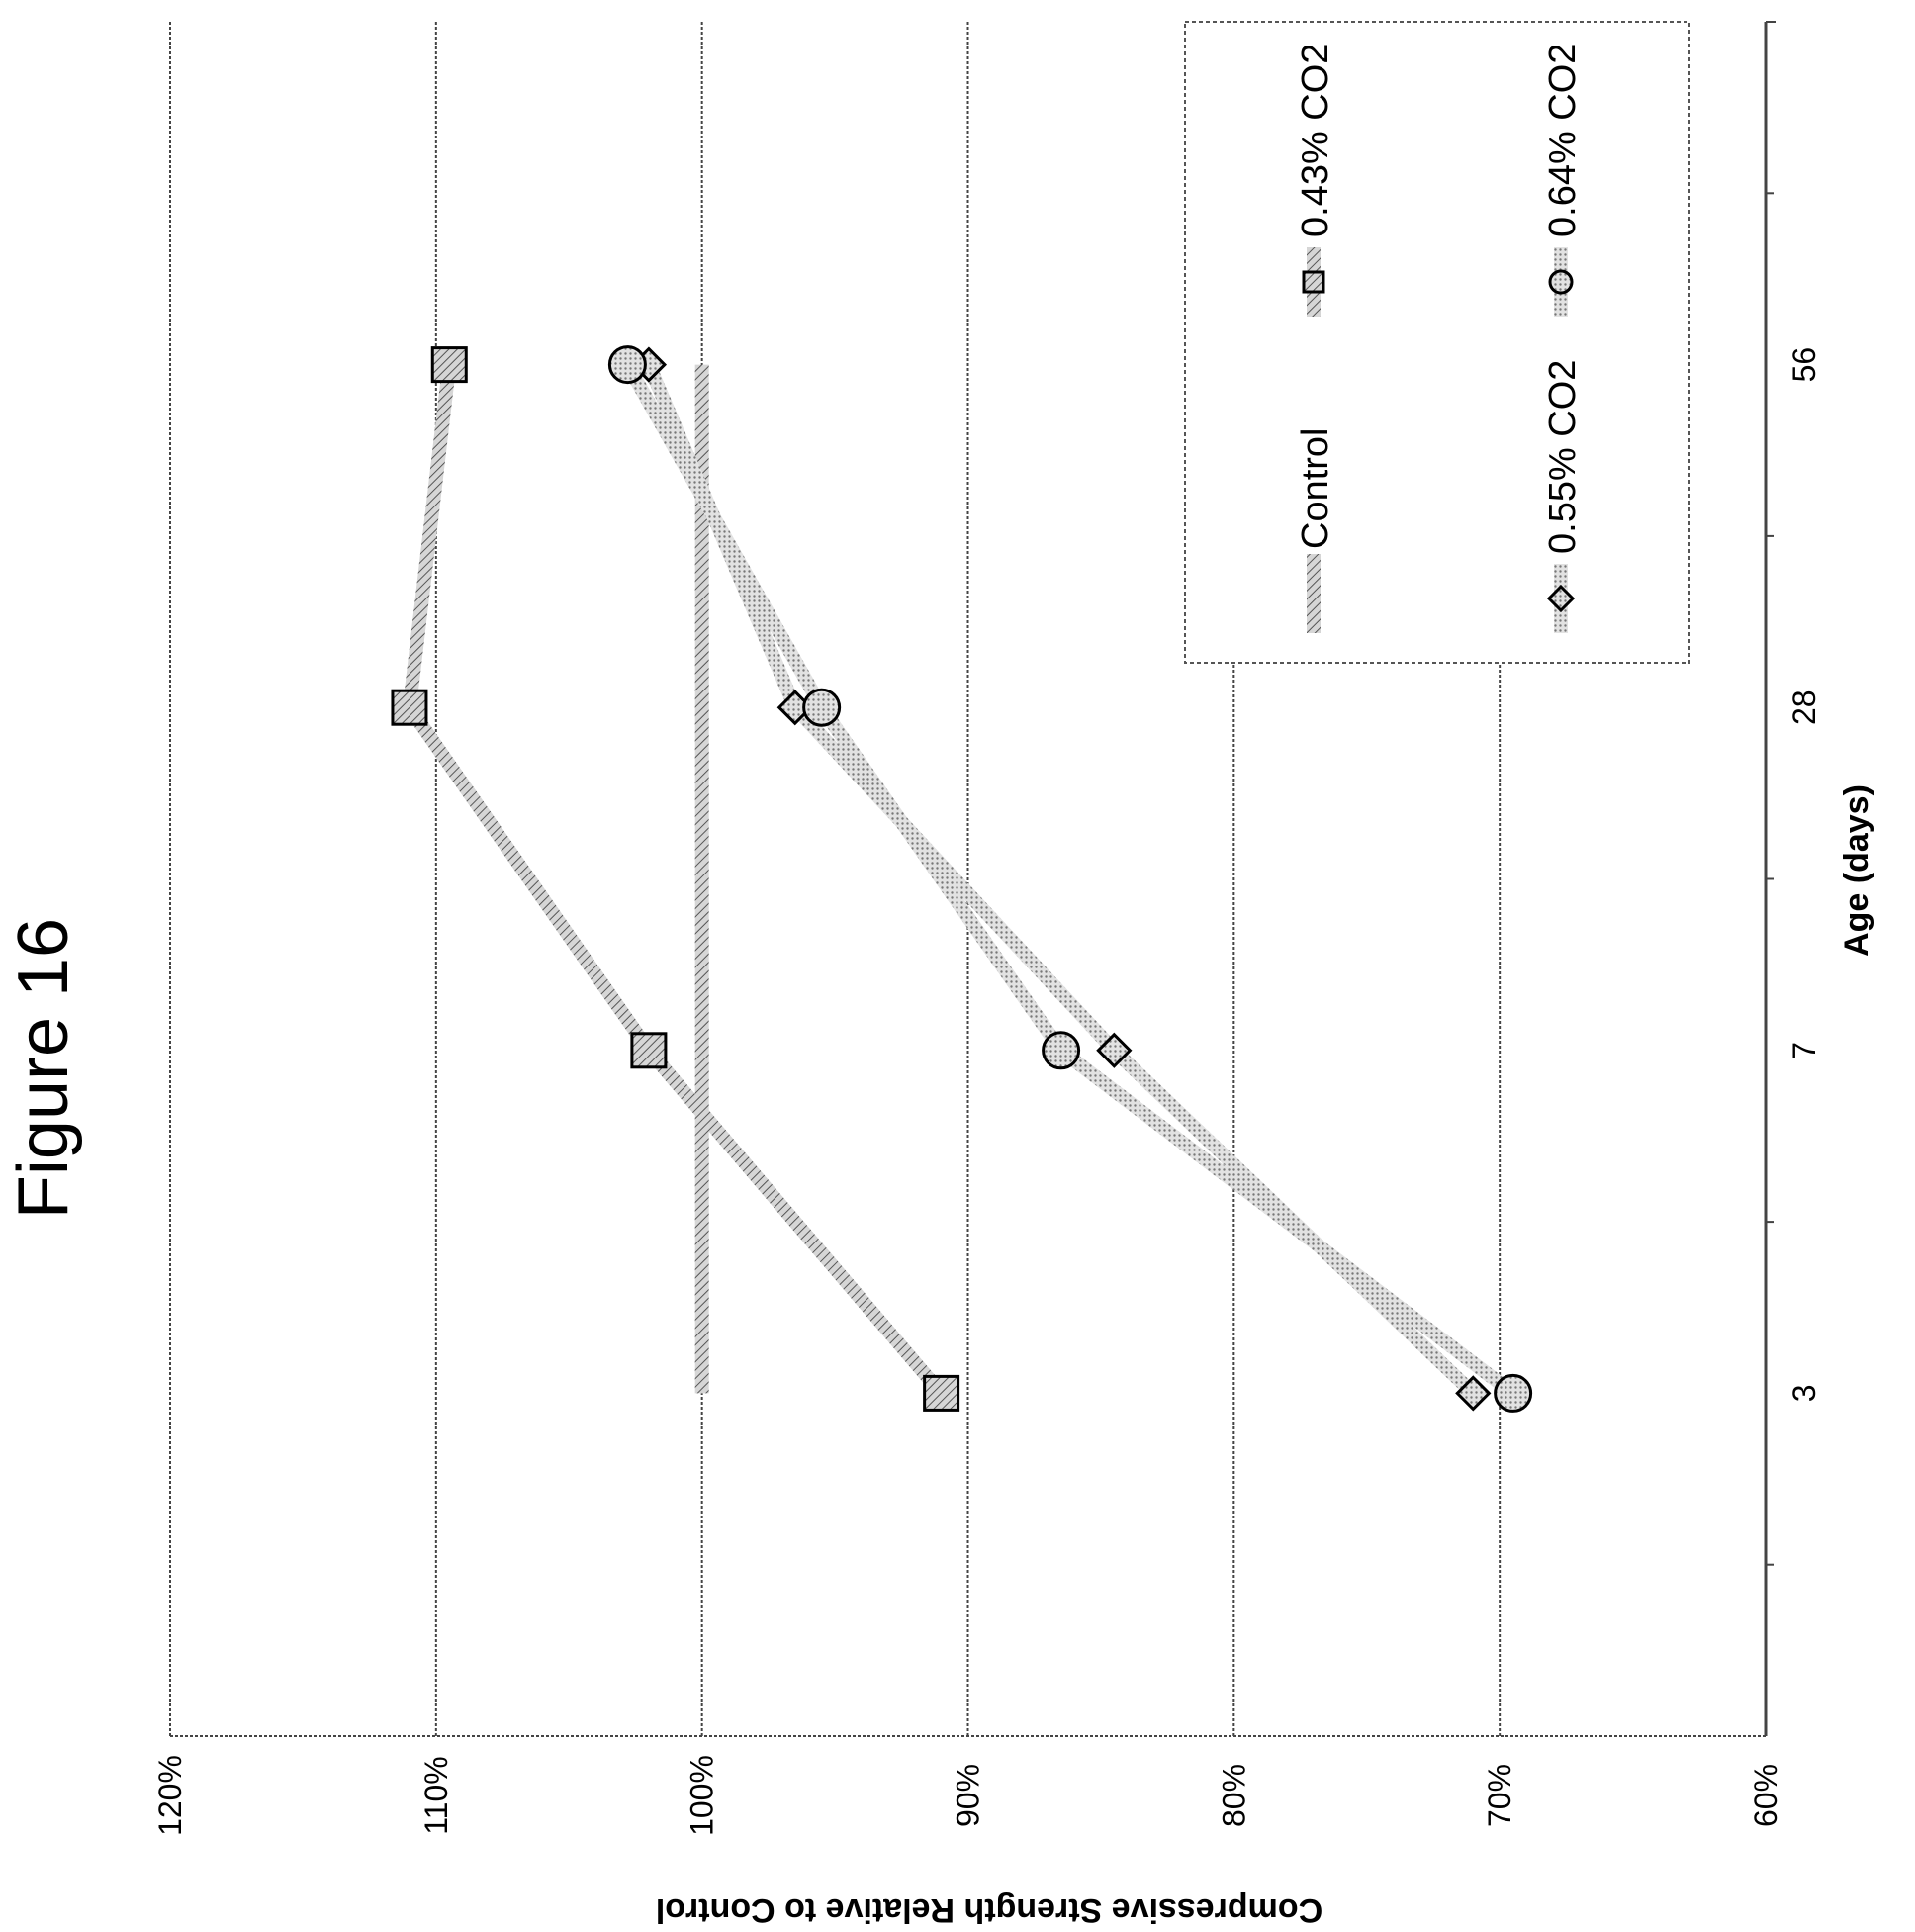 Image resolution: width=1915 pixels, height=1932 pixels. I want to click on category-tick-label: 28, so click(1804, 707).